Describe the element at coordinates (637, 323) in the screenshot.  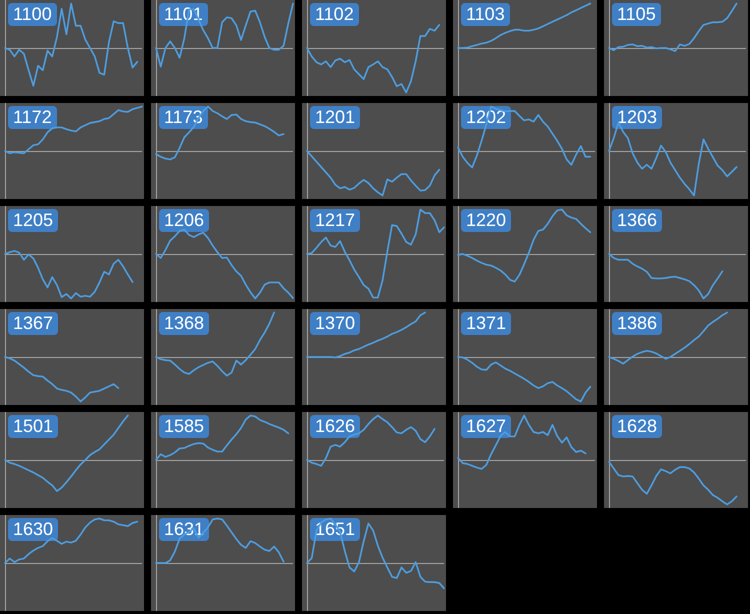
I see `chart-title: 1386` at that location.